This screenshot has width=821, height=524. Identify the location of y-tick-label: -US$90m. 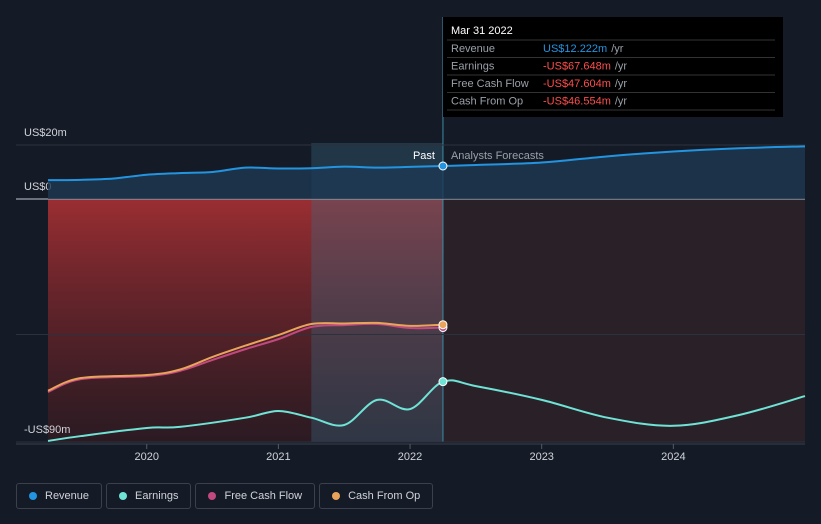
(47, 430).